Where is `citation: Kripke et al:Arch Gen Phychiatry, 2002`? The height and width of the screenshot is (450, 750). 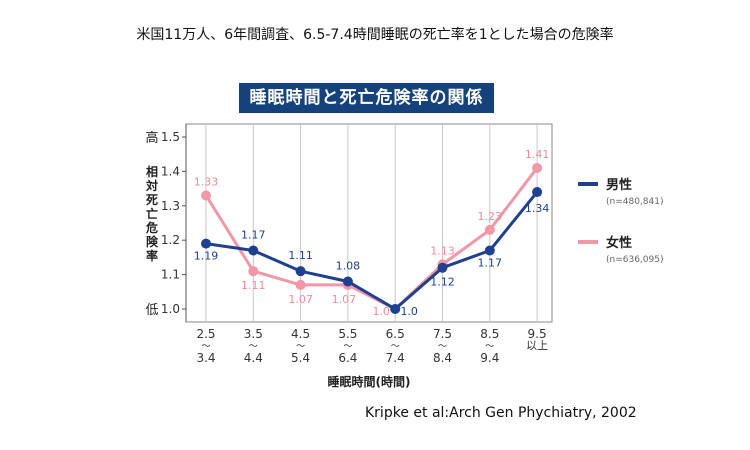
citation: Kripke et al:Arch Gen Phychiatry, 2002 is located at coordinates (501, 413).